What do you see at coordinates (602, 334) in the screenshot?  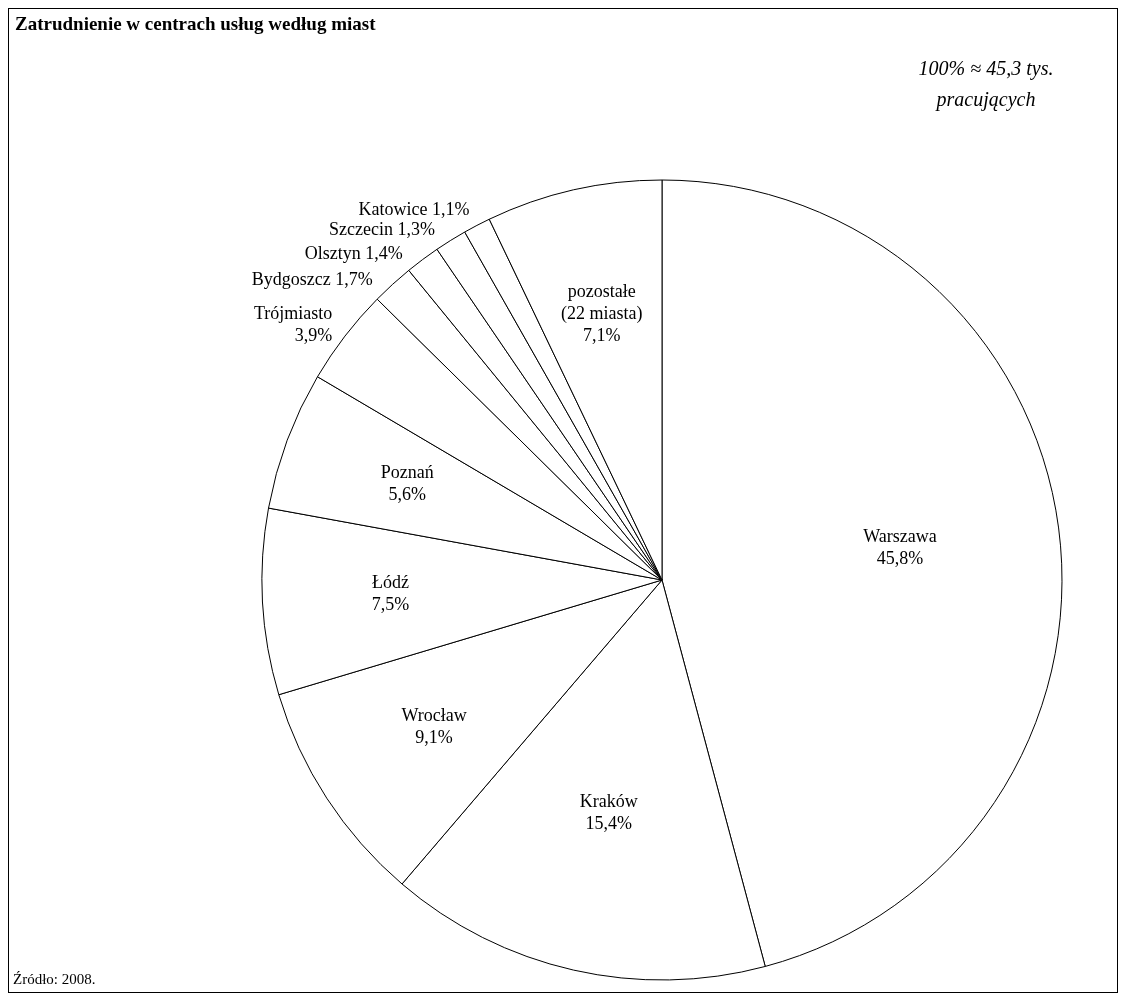 I see `data-label: 7,1%` at bounding box center [602, 334].